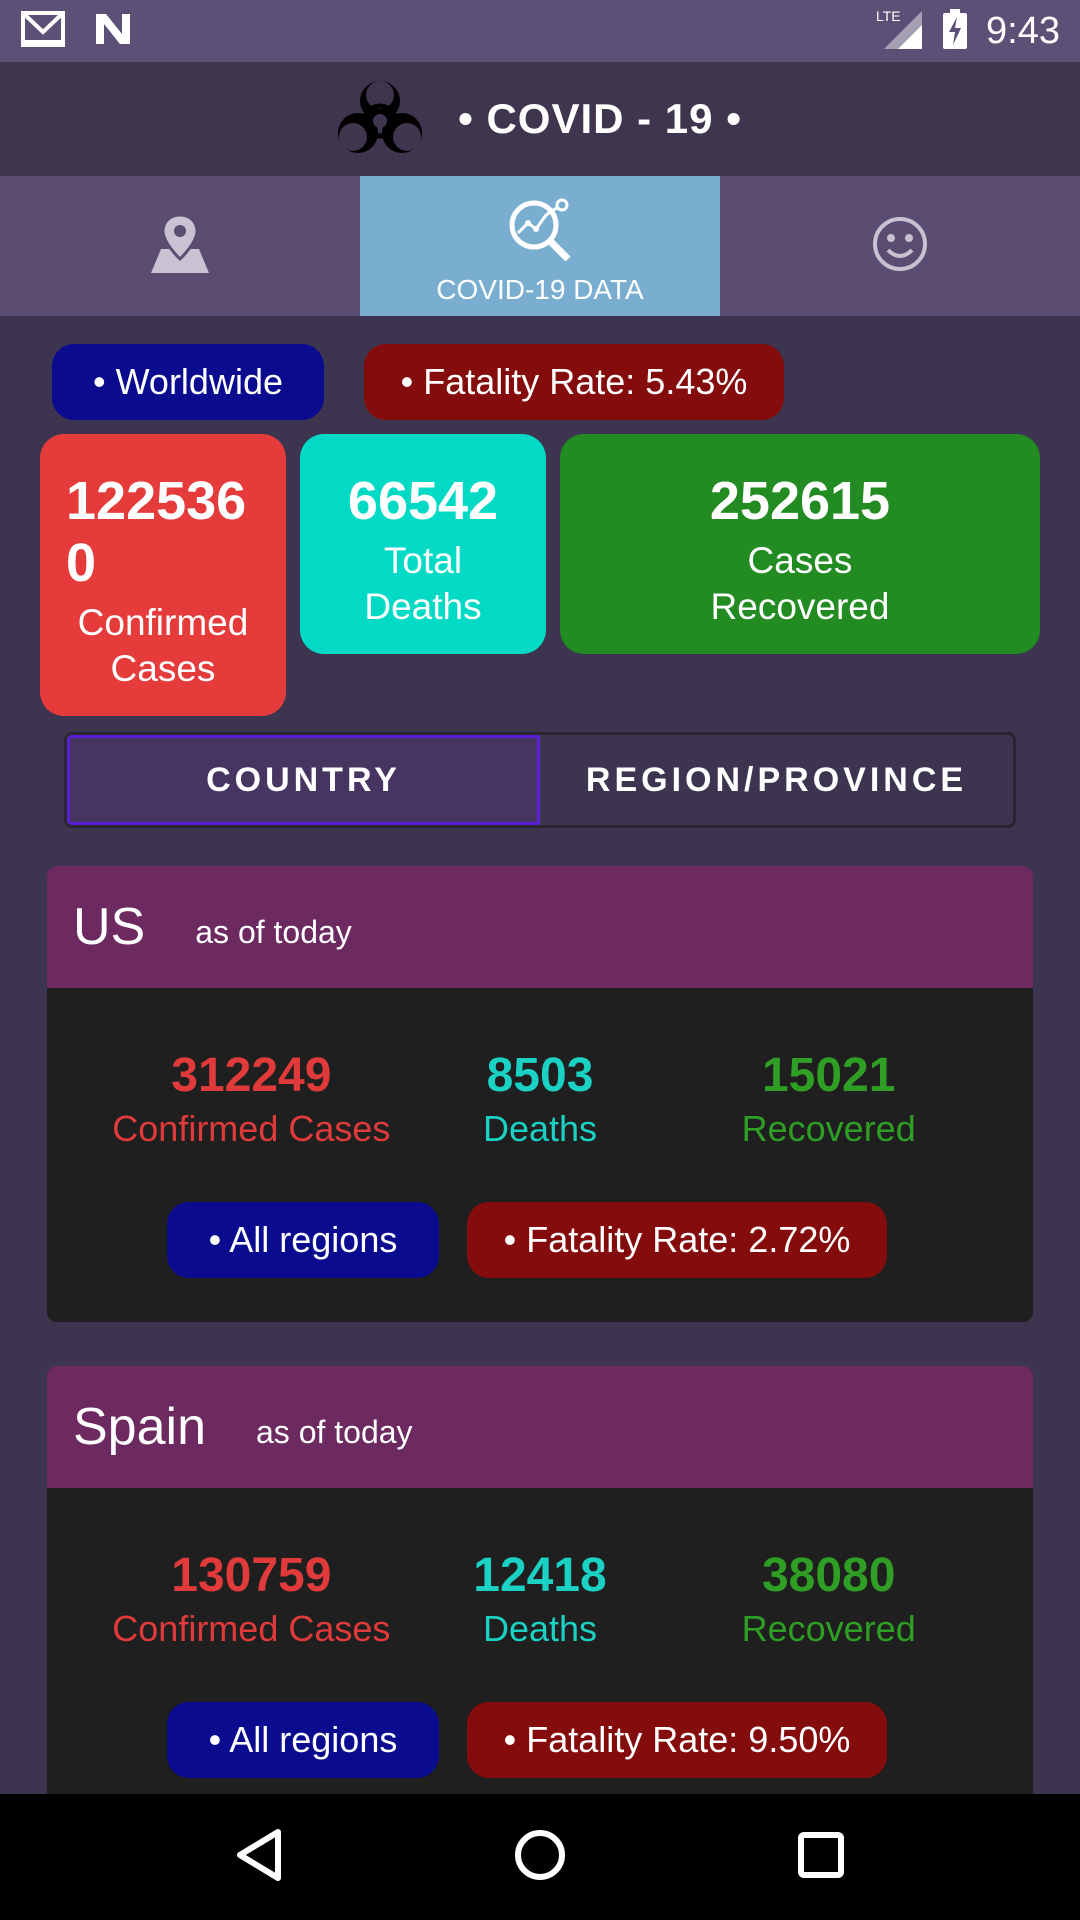 This screenshot has height=1920, width=1080. I want to click on worldwide-recovered-label: Cases, so click(800, 560).